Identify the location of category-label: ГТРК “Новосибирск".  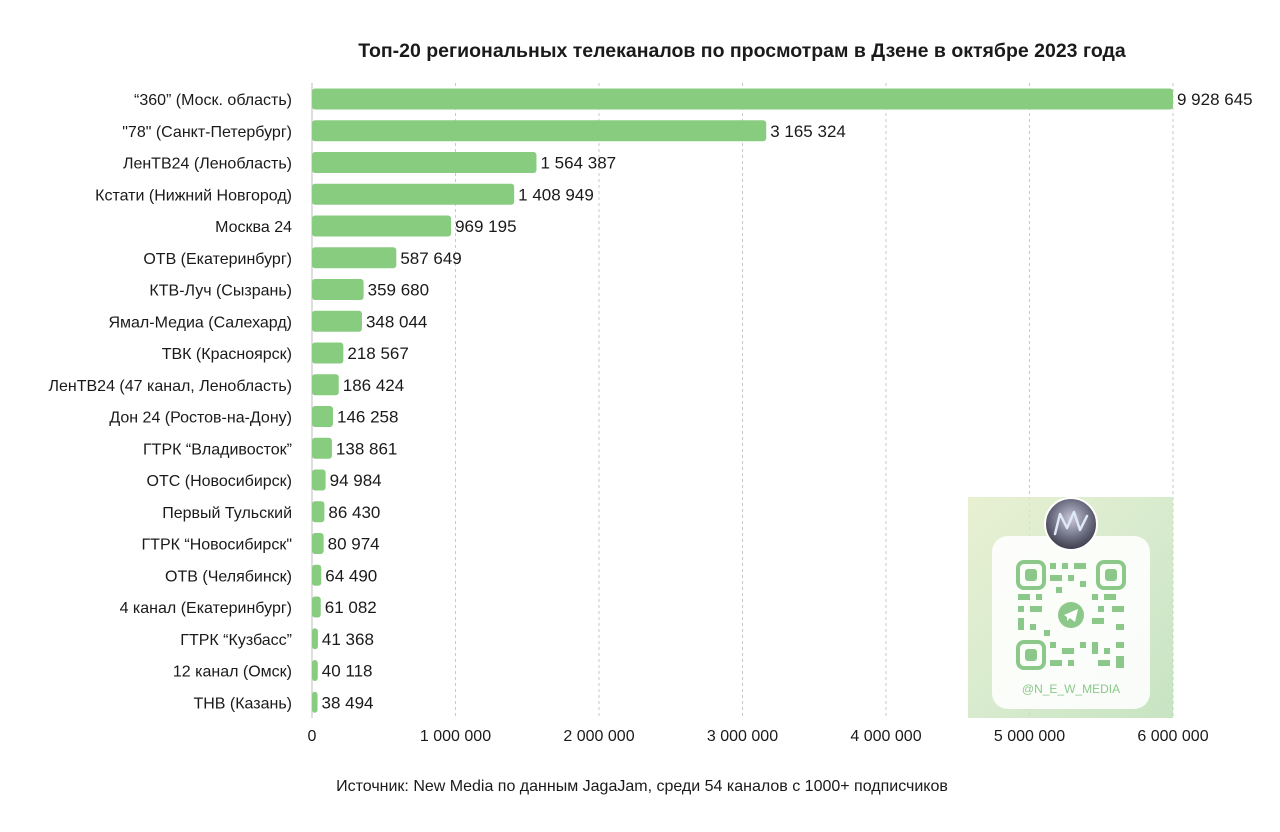
(217, 545).